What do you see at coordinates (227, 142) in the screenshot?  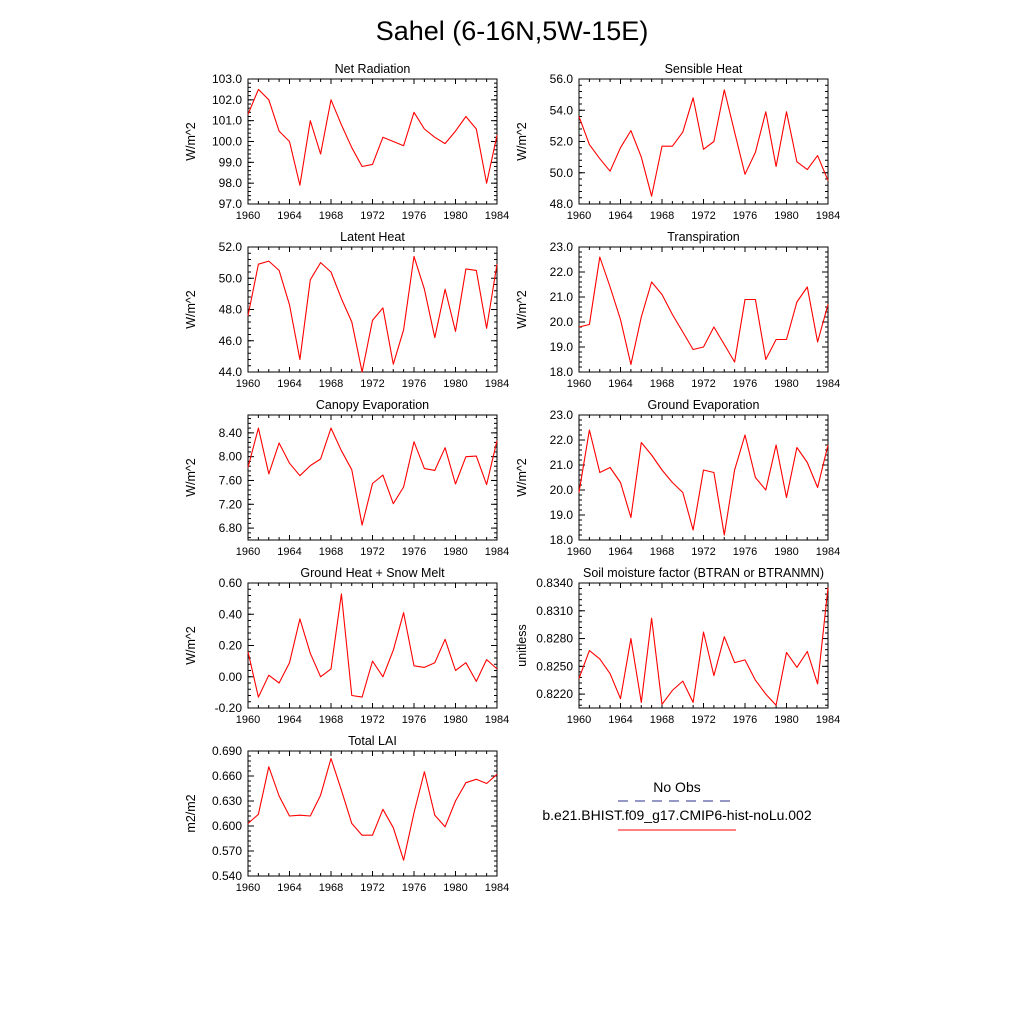 I see `y-tick-label: 100.0` at bounding box center [227, 142].